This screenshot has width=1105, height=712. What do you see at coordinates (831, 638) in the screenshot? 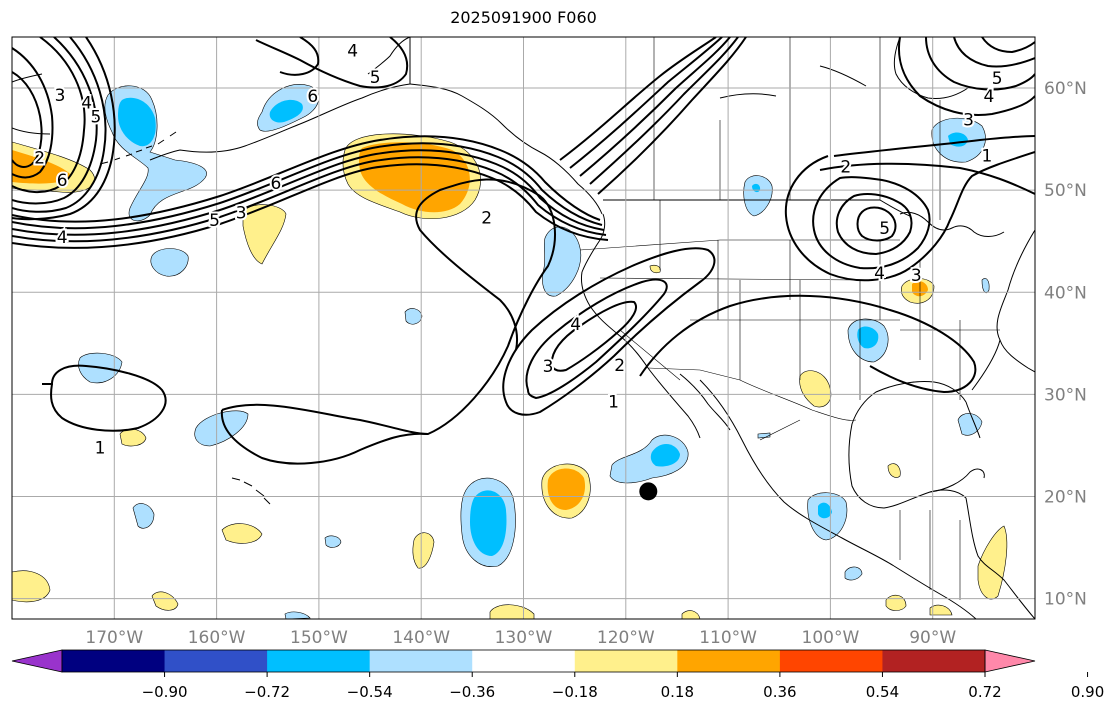
I see `longitude-tick-label: 100°W` at bounding box center [831, 638].